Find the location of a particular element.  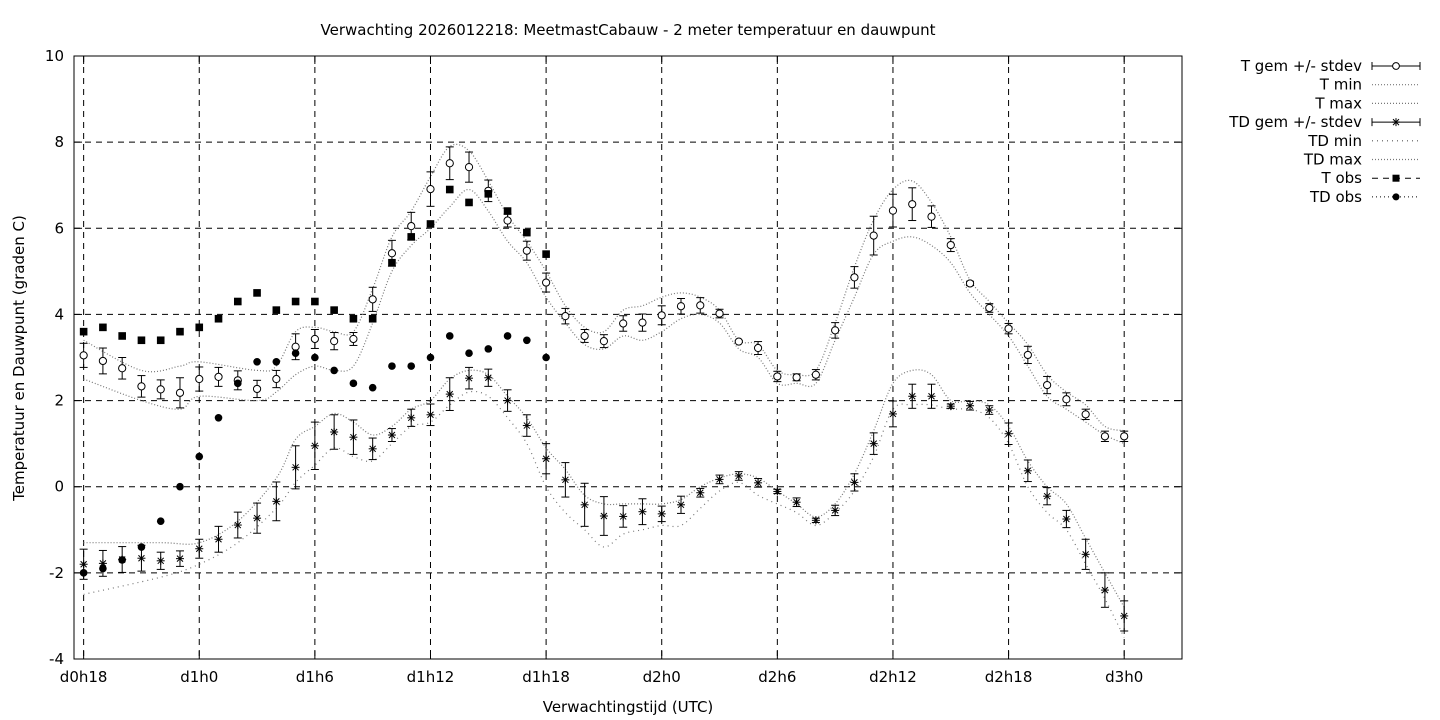

legend-entry: T max is located at coordinates (1367, 103).